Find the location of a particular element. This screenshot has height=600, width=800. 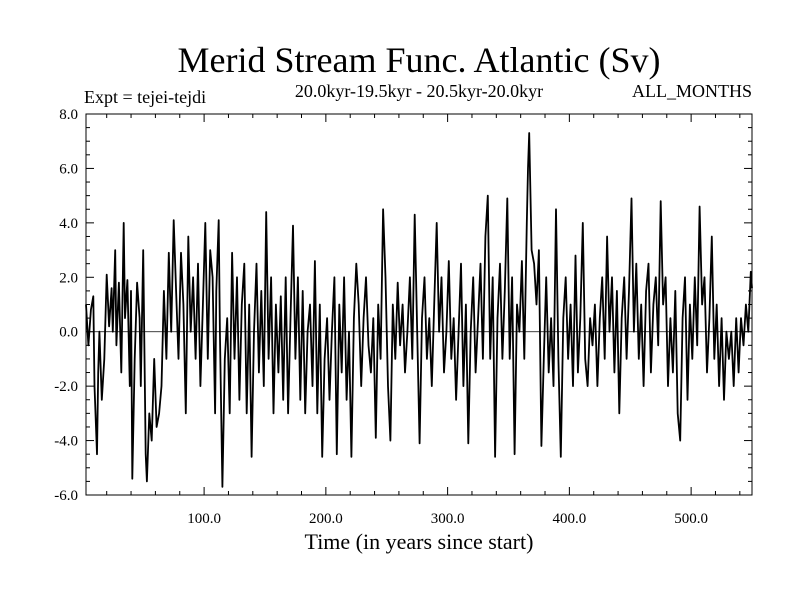

x-tick-label: 400.0 is located at coordinates (569, 519).